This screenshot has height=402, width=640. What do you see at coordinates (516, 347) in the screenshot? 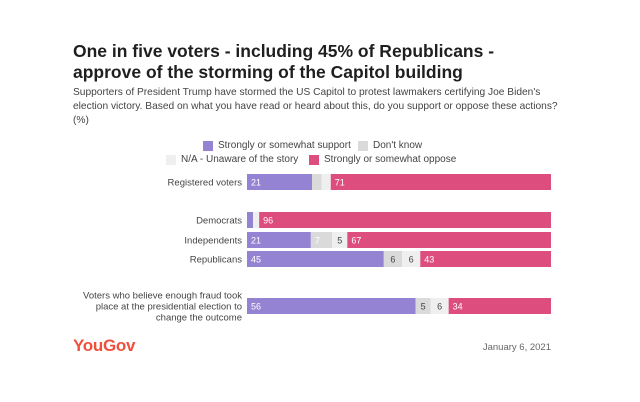
I see `chart-date: January 6, 2021` at bounding box center [516, 347].